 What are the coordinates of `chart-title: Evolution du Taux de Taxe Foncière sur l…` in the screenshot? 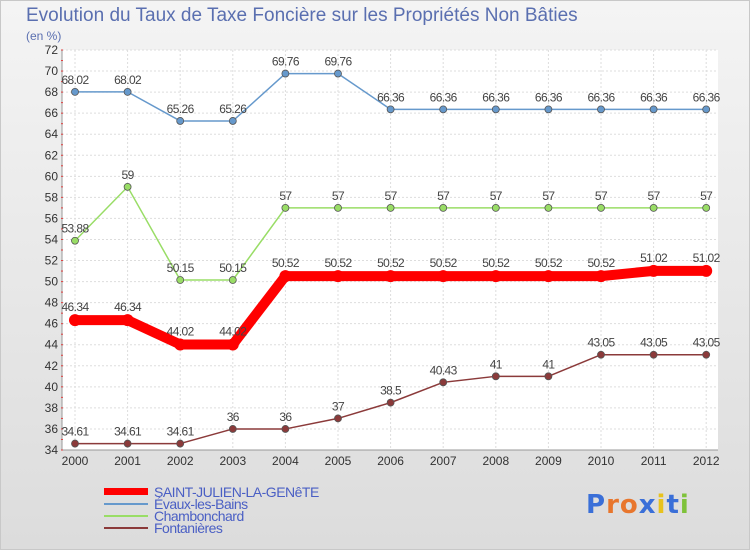 It's located at (302, 15).